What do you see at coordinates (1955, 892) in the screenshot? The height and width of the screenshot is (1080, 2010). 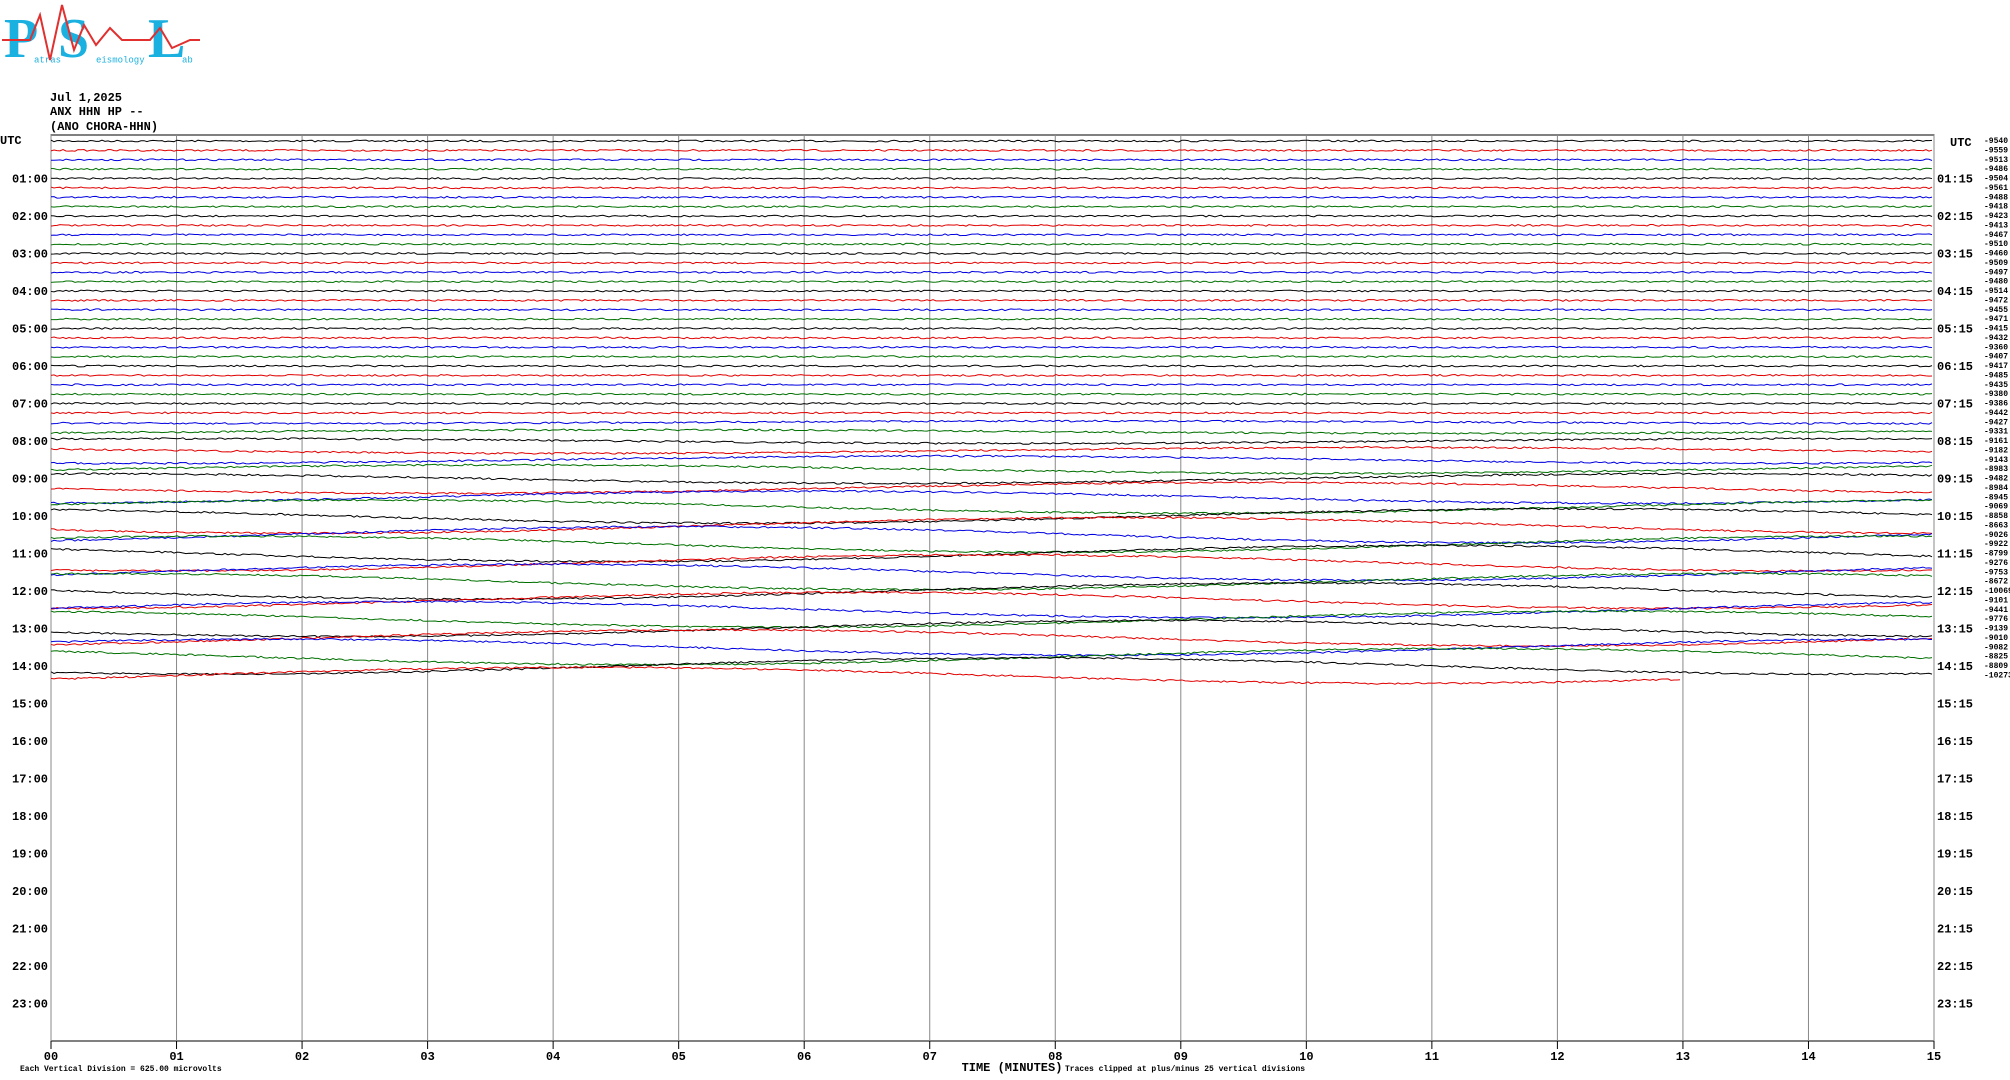 I see `hour-label-right: 20:15` at bounding box center [1955, 892].